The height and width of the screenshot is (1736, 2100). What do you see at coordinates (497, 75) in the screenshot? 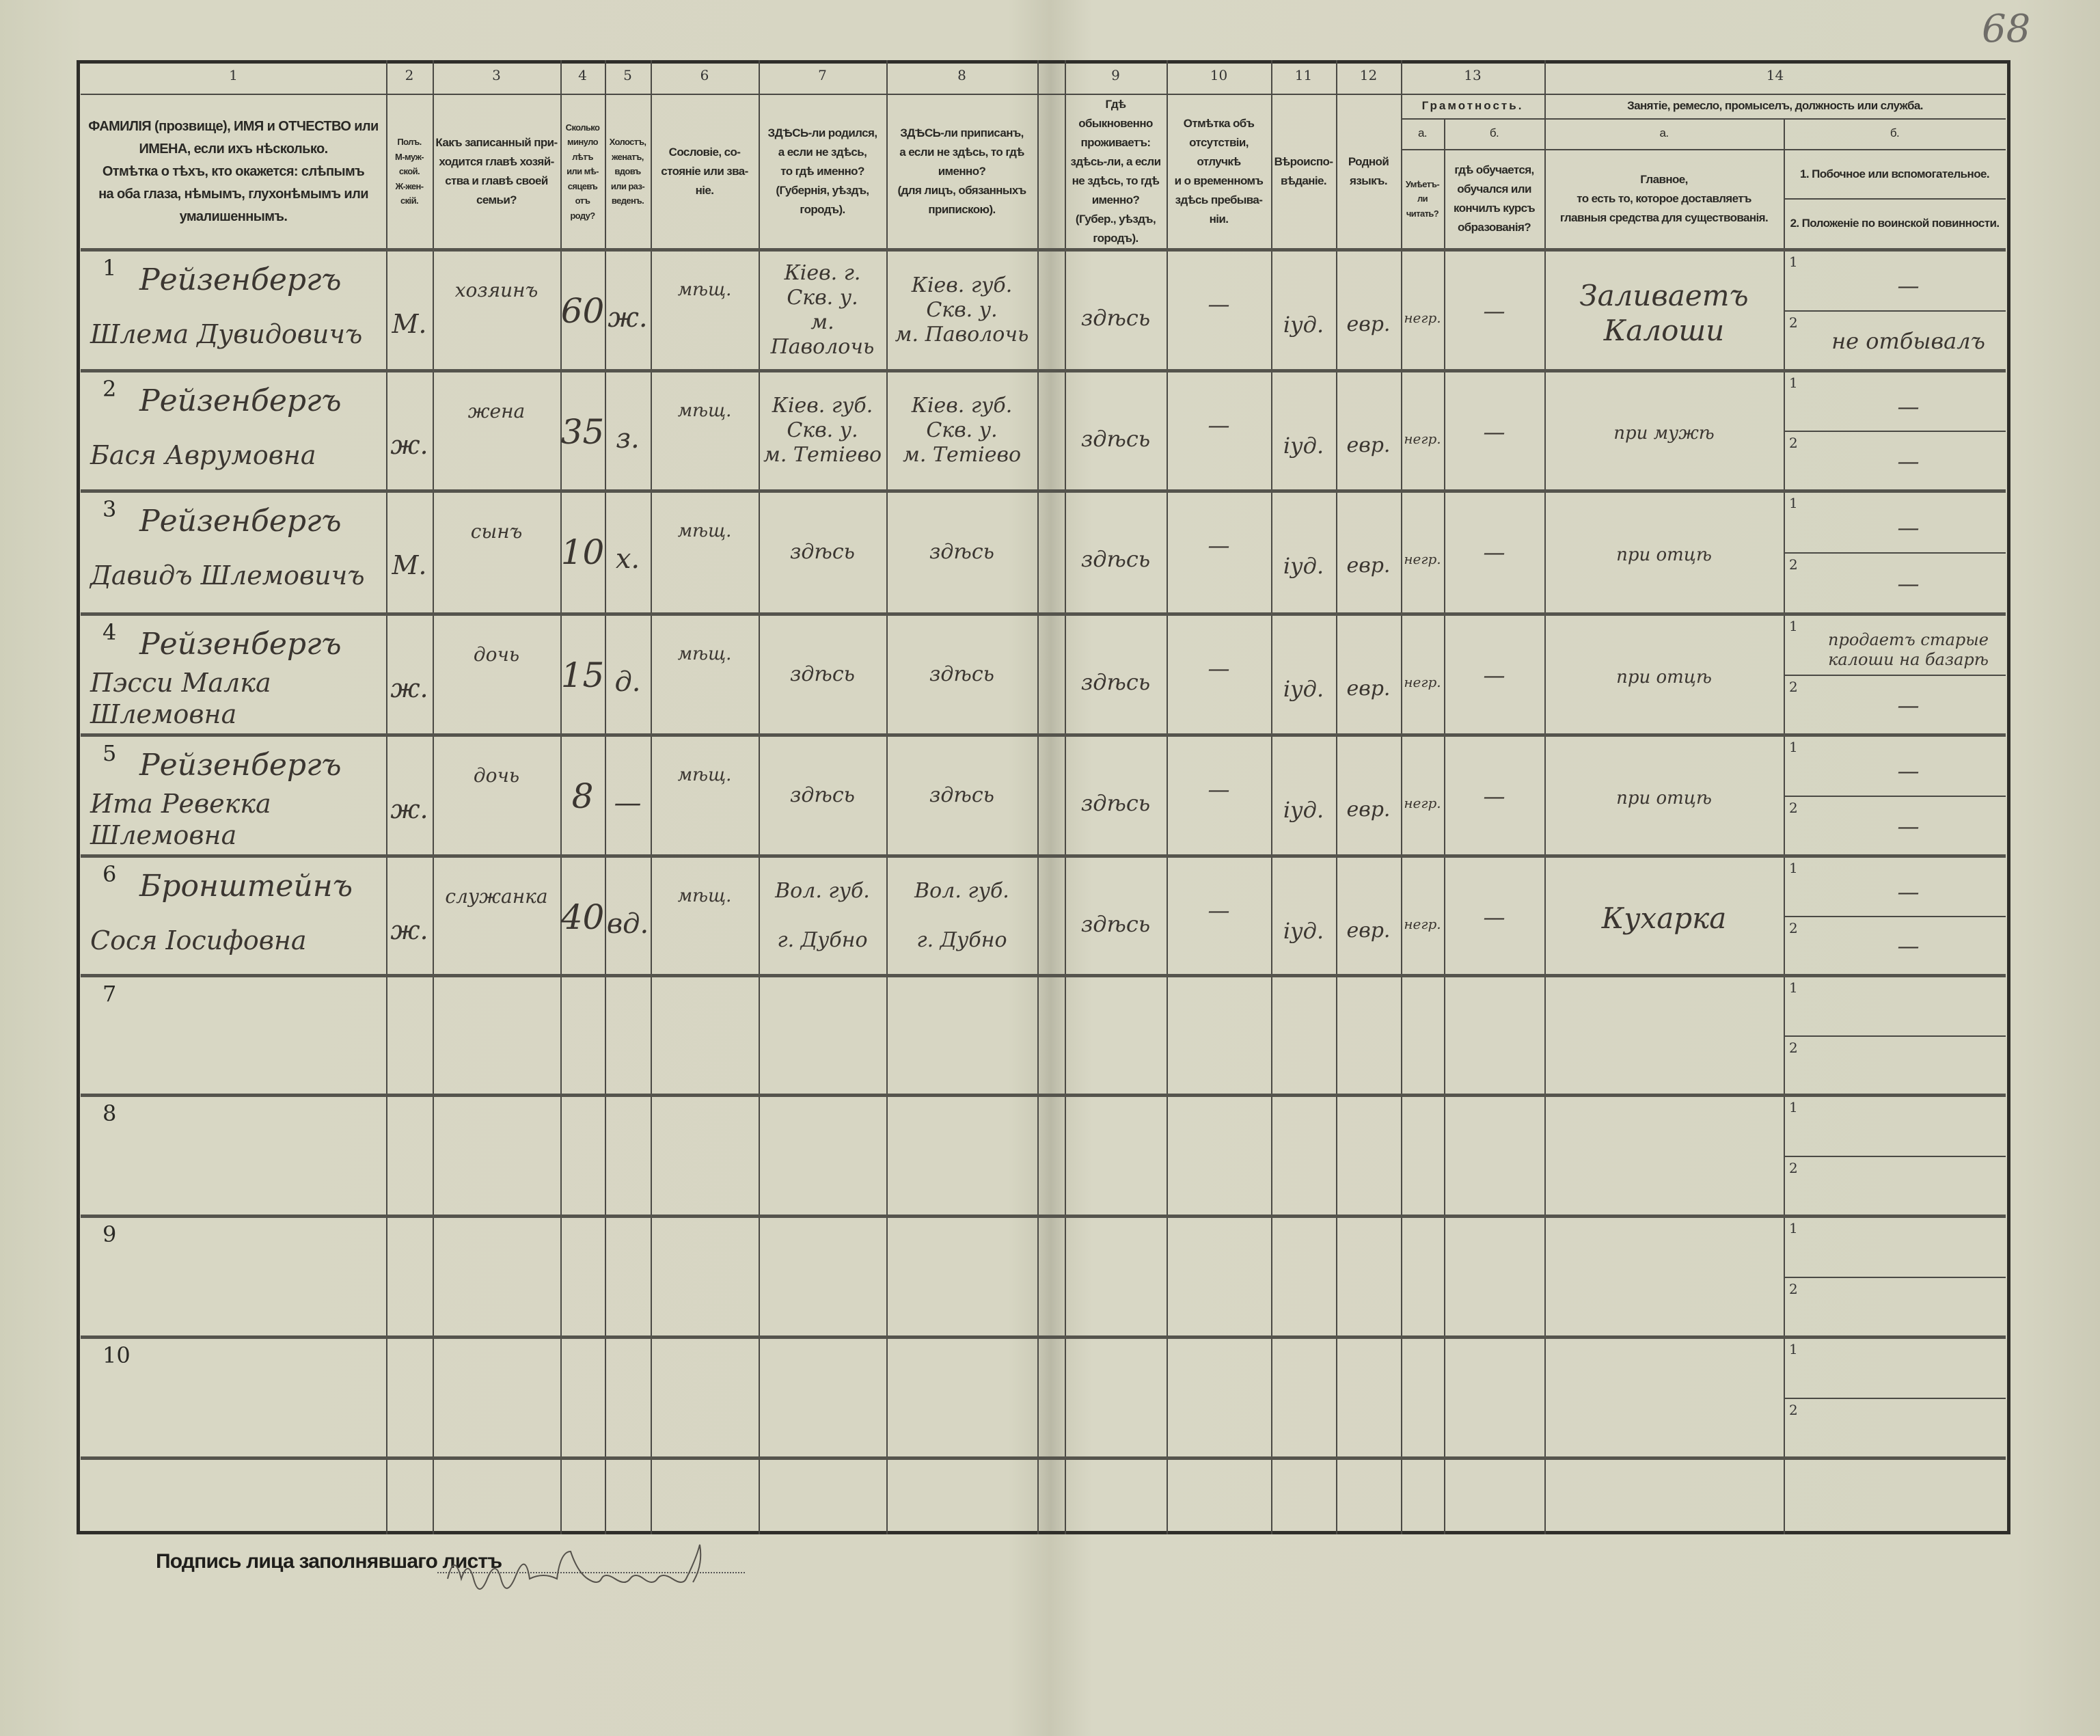
I see `column-number: 3` at bounding box center [497, 75].